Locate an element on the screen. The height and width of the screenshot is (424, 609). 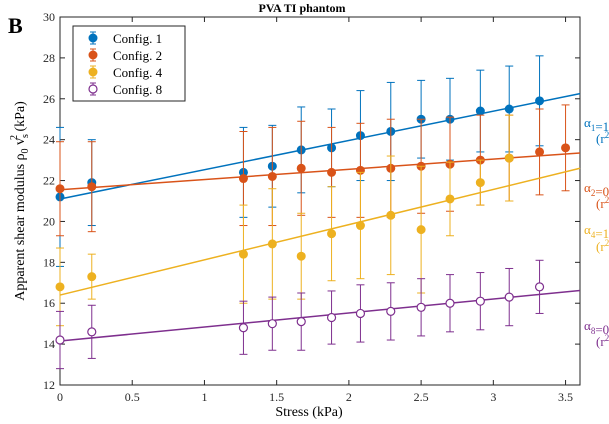
legend-label: Config. 2 is located at coordinates (137, 55).